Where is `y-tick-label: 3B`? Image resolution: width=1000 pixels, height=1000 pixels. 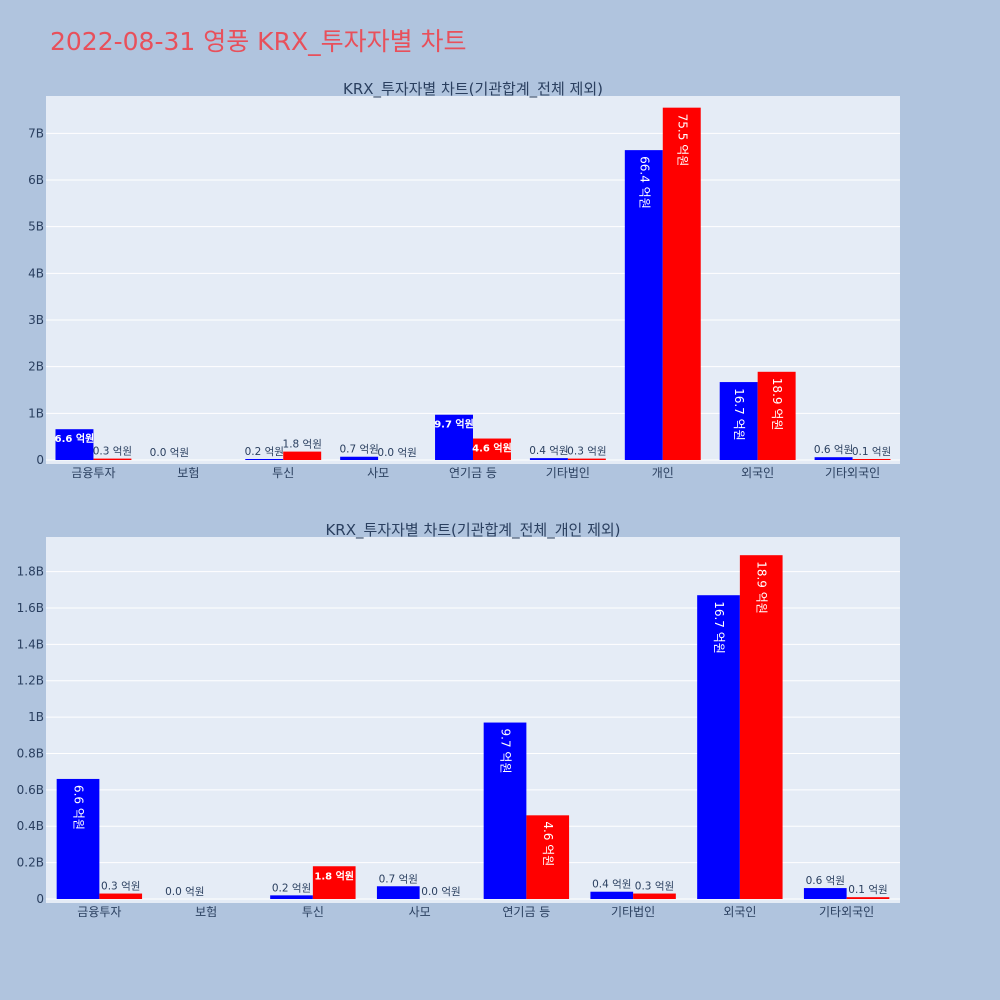 y-tick-label: 3B is located at coordinates (36, 320).